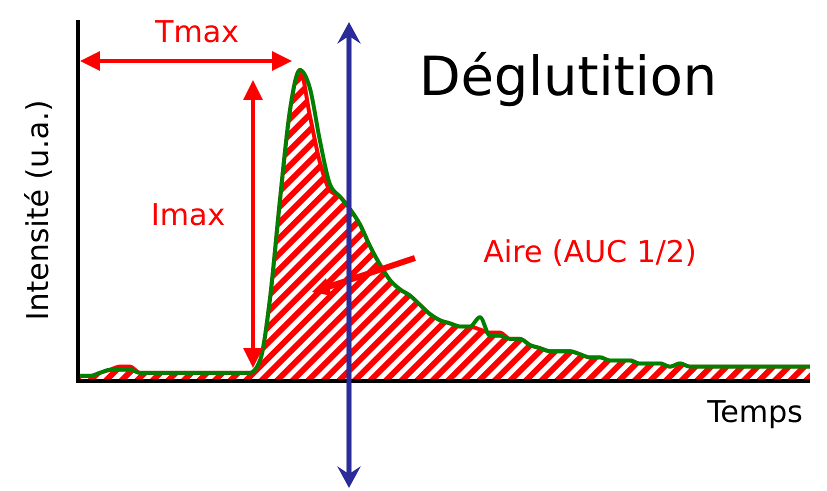 The height and width of the screenshot is (491, 827). Describe the element at coordinates (196, 32) in the screenshot. I see `text: Tmax` at that location.